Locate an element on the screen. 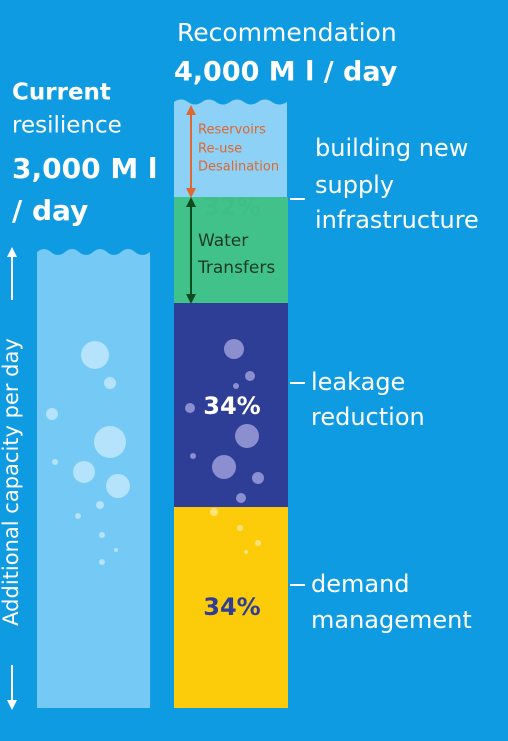  title: Recommendation is located at coordinates (287, 32).